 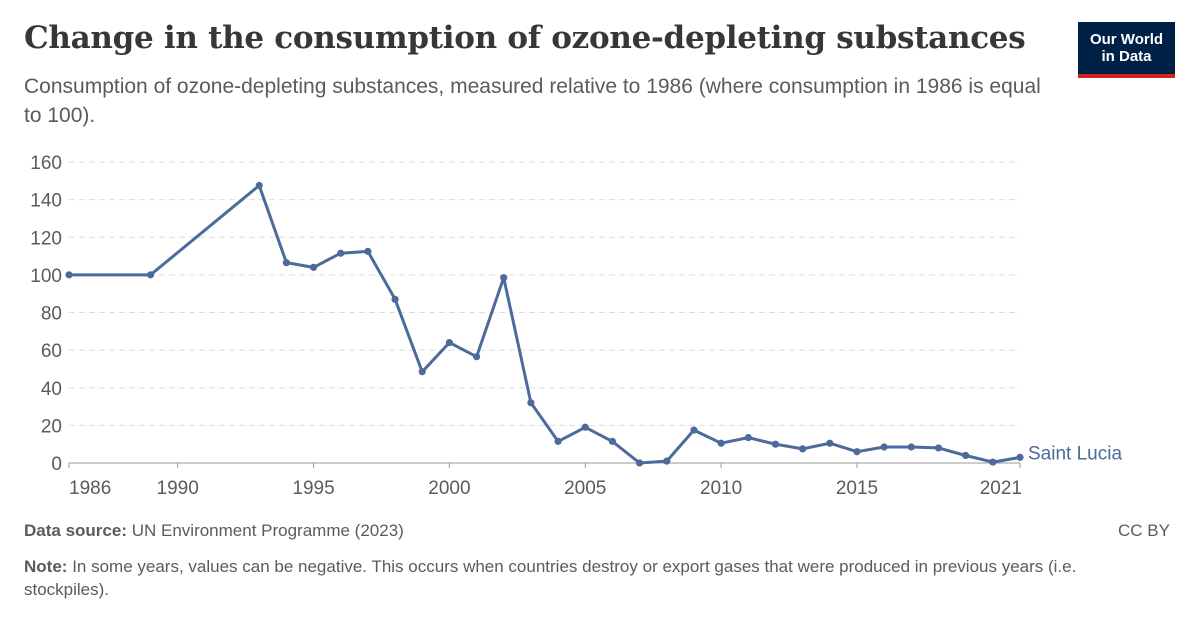 What do you see at coordinates (90, 488) in the screenshot?
I see `x-tick-label: 1986` at bounding box center [90, 488].